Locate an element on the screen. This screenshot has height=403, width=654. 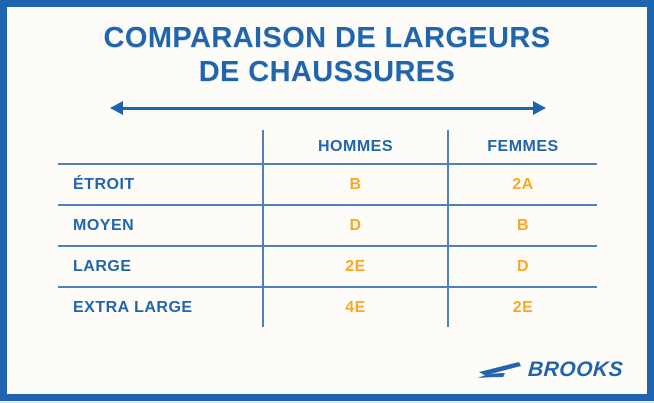
cell-extra-large-hommes: 4E is located at coordinates (354, 306).